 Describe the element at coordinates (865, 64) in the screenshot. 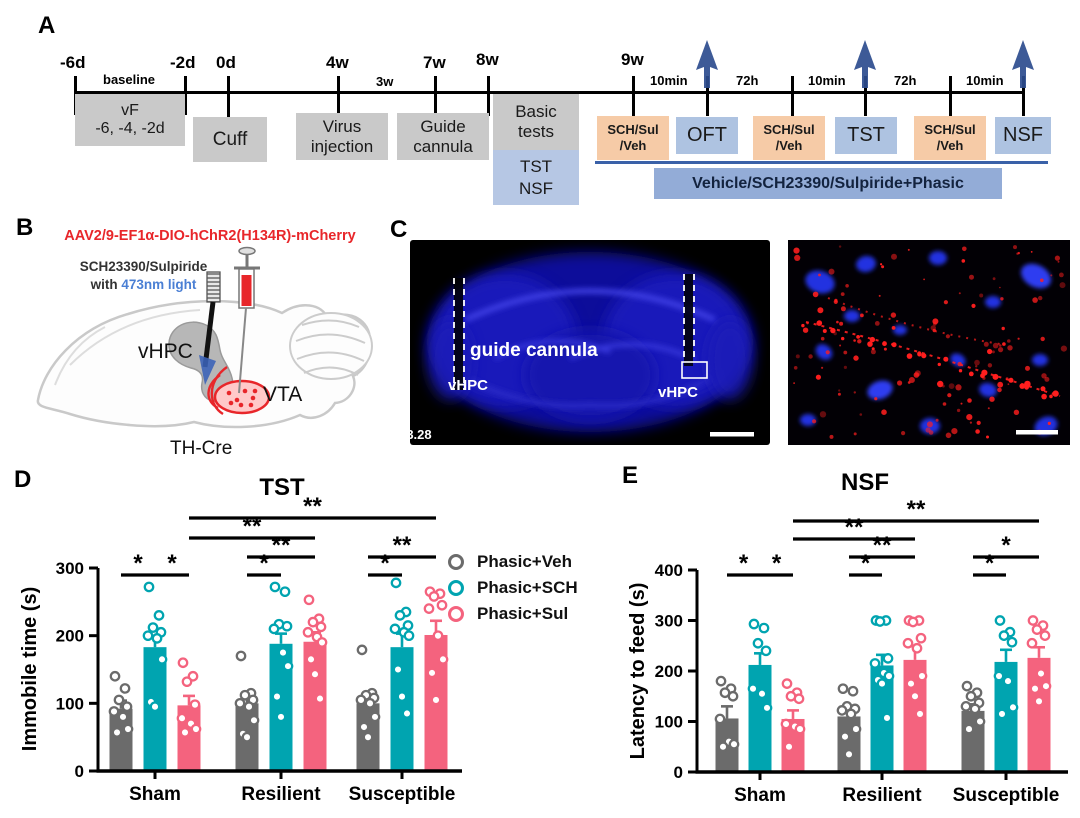

I see `light-stim-arrow-icon` at that location.